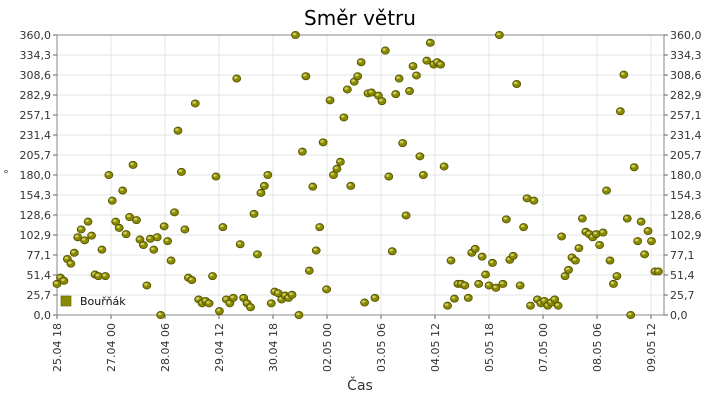 Image resolution: width=720 pixels, height=400 pixels. Describe the element at coordinates (93, 301) in the screenshot. I see `legend: Bouřňák` at that location.